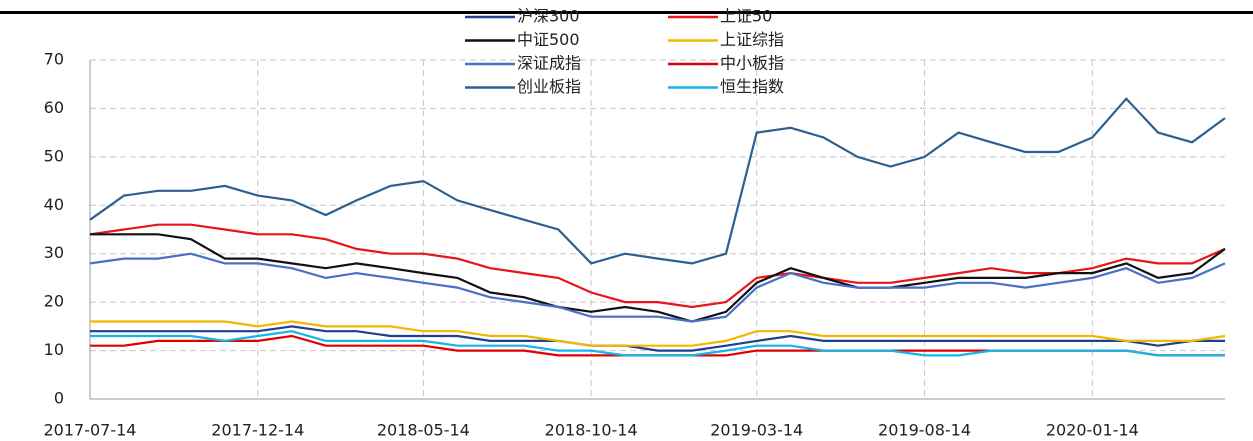 The image size is (1253, 441). Describe the element at coordinates (423, 430) in the screenshot. I see `x-tick-label: 2018-05-14` at that location.